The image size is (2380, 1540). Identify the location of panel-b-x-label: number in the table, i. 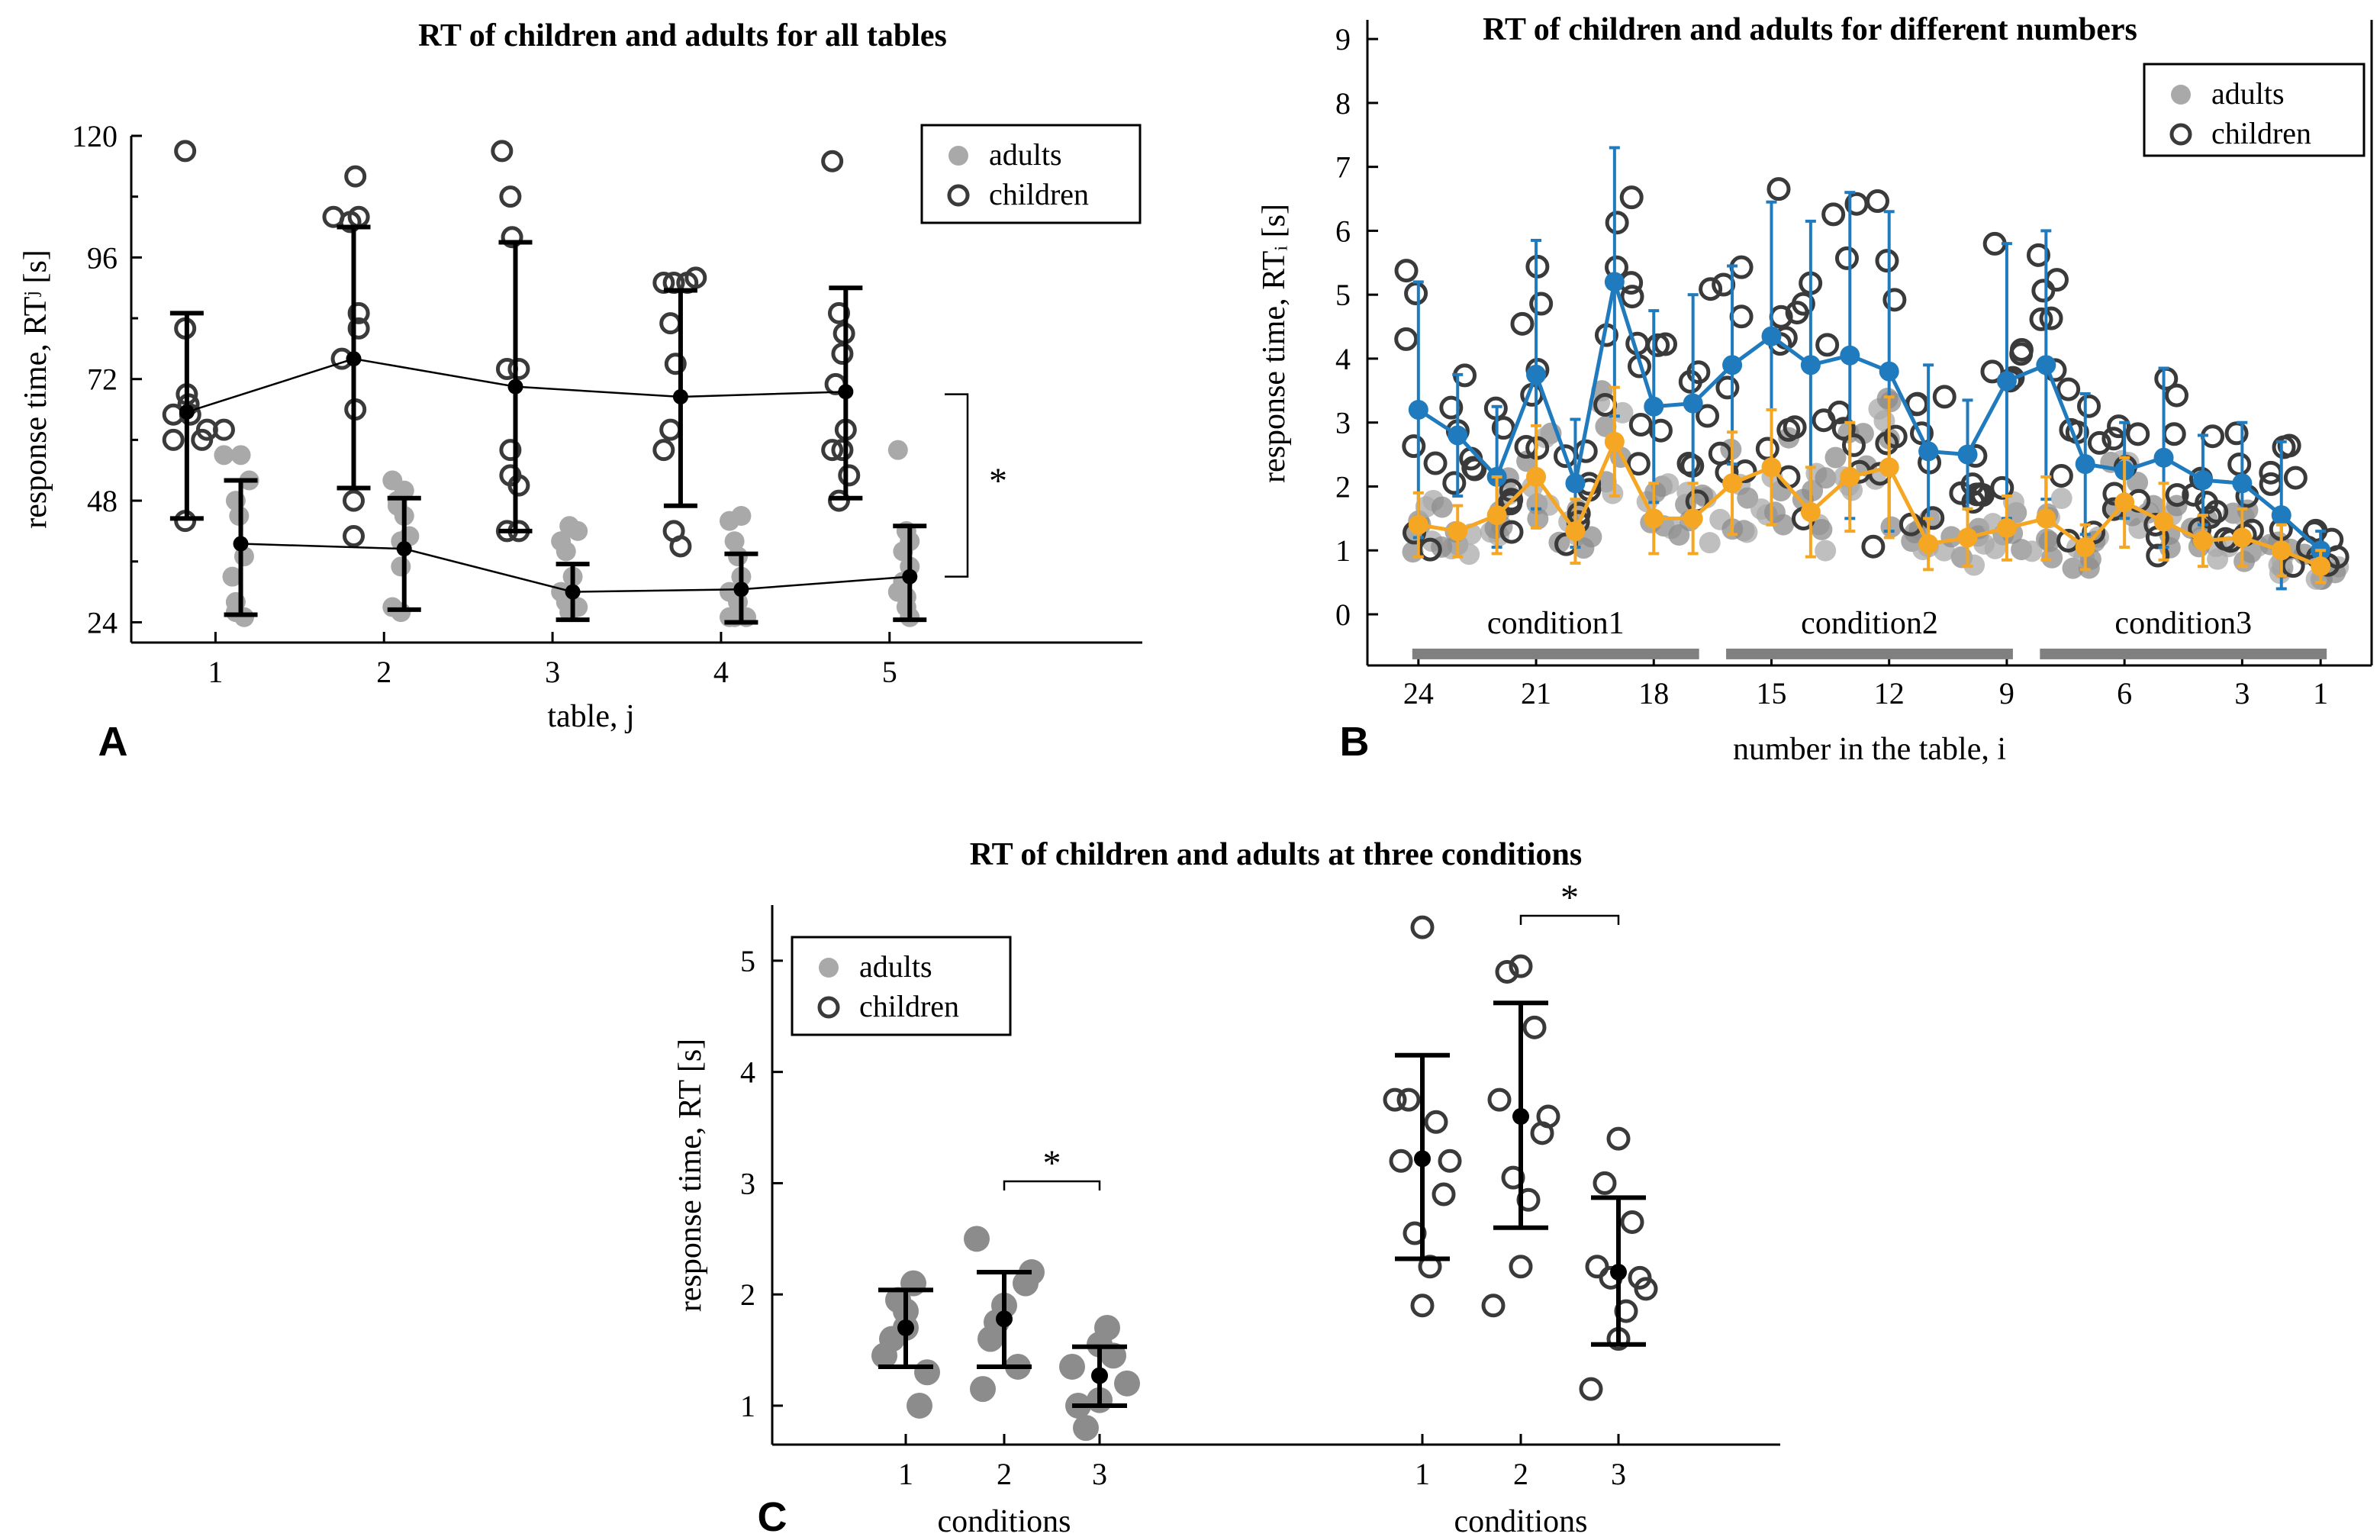
(1869, 749).